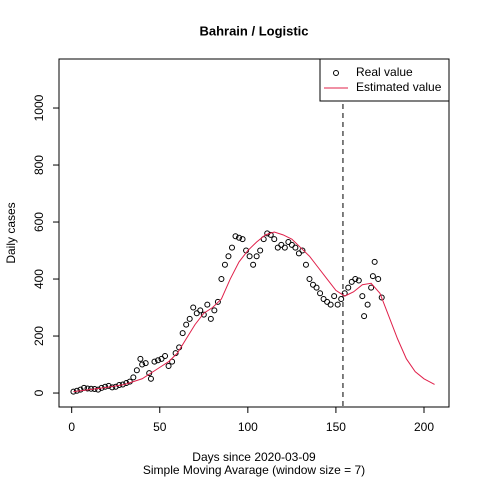  I want to click on legend-box, so click(384, 80).